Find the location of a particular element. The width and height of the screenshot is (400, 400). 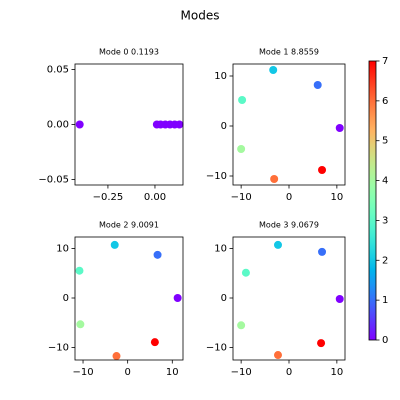

colorbar-tick-label: 7 is located at coordinates (385, 61).